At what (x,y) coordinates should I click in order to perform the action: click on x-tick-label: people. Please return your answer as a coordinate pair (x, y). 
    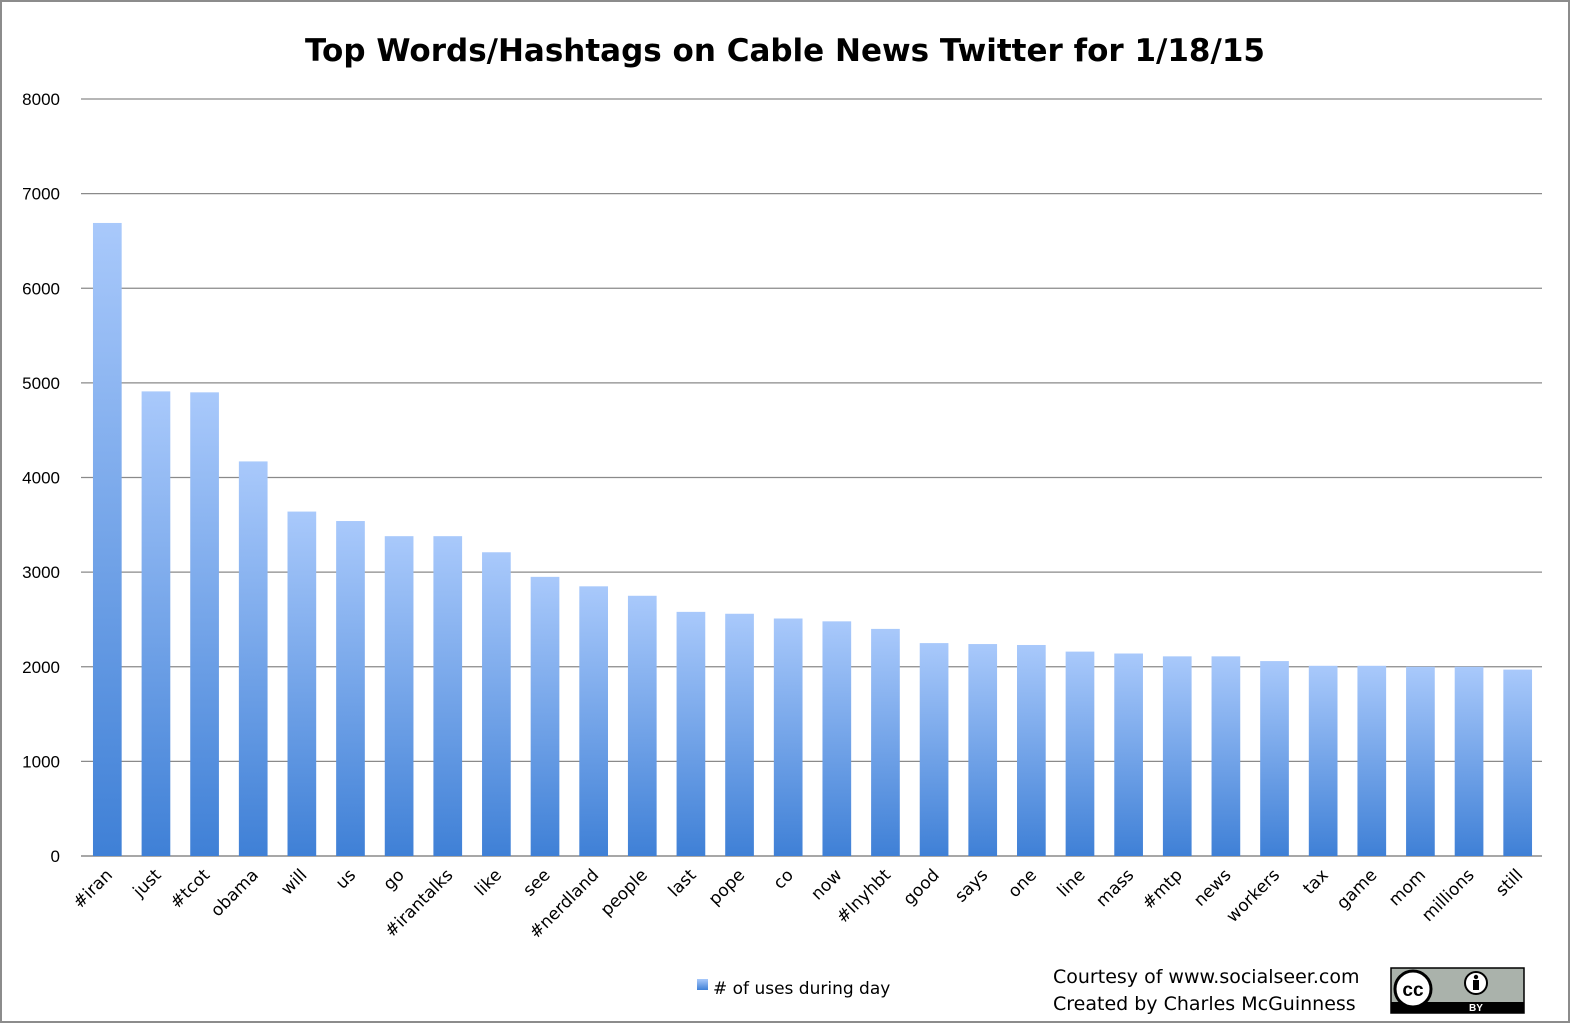
    Looking at the image, I should click on (624, 892).